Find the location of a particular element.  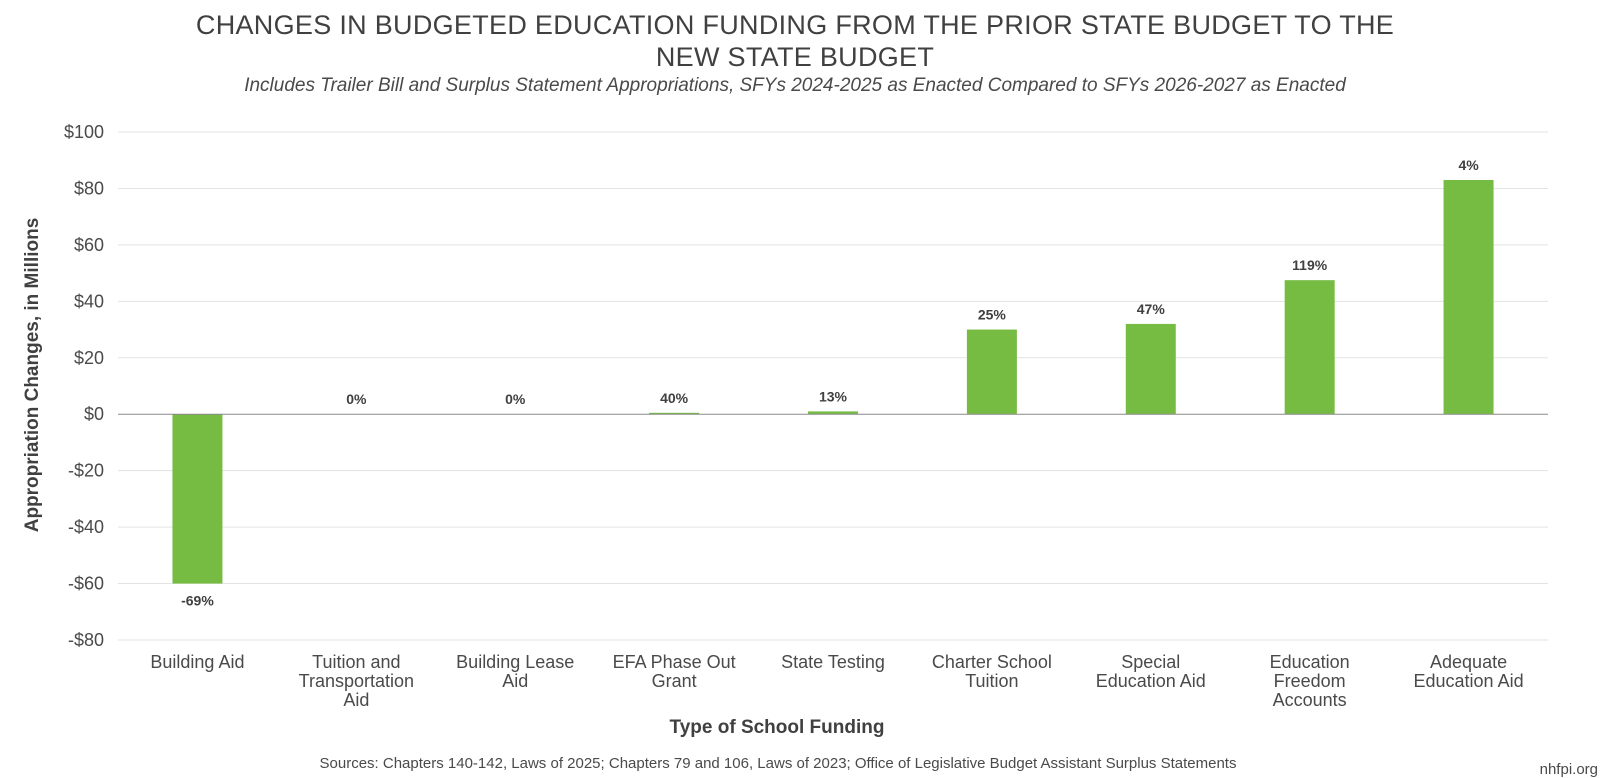

category-label-line: EFA Phase Out is located at coordinates (674, 662).